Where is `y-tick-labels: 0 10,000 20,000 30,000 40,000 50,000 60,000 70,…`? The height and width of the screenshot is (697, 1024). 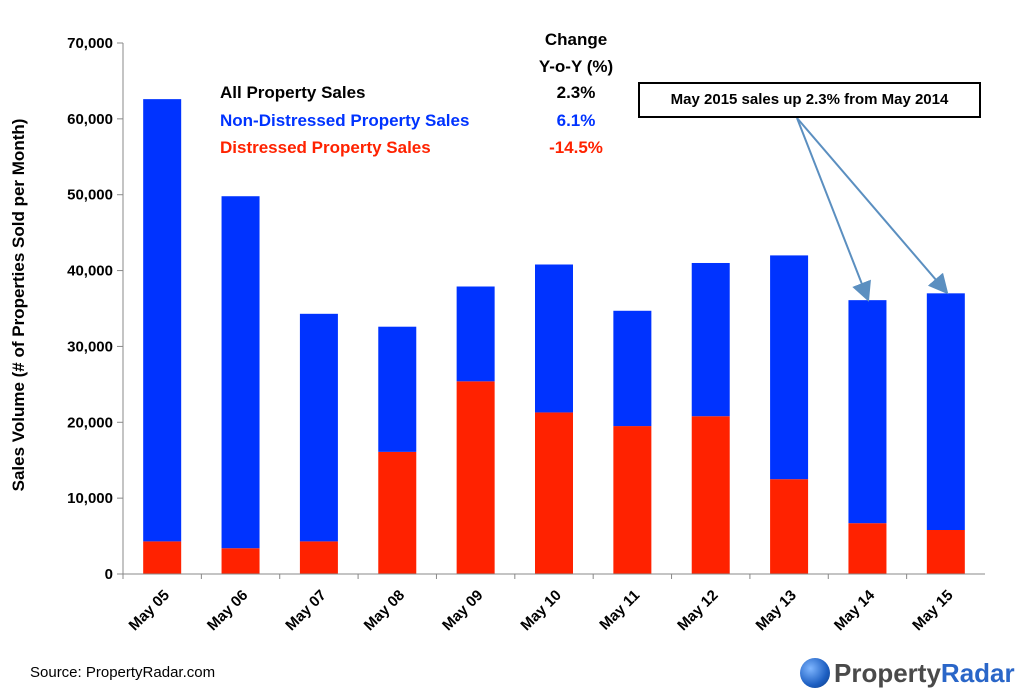
y-tick-labels: 0 10,000 20,000 30,000 40,000 50,000 60,000 70,… is located at coordinates (90, 309).